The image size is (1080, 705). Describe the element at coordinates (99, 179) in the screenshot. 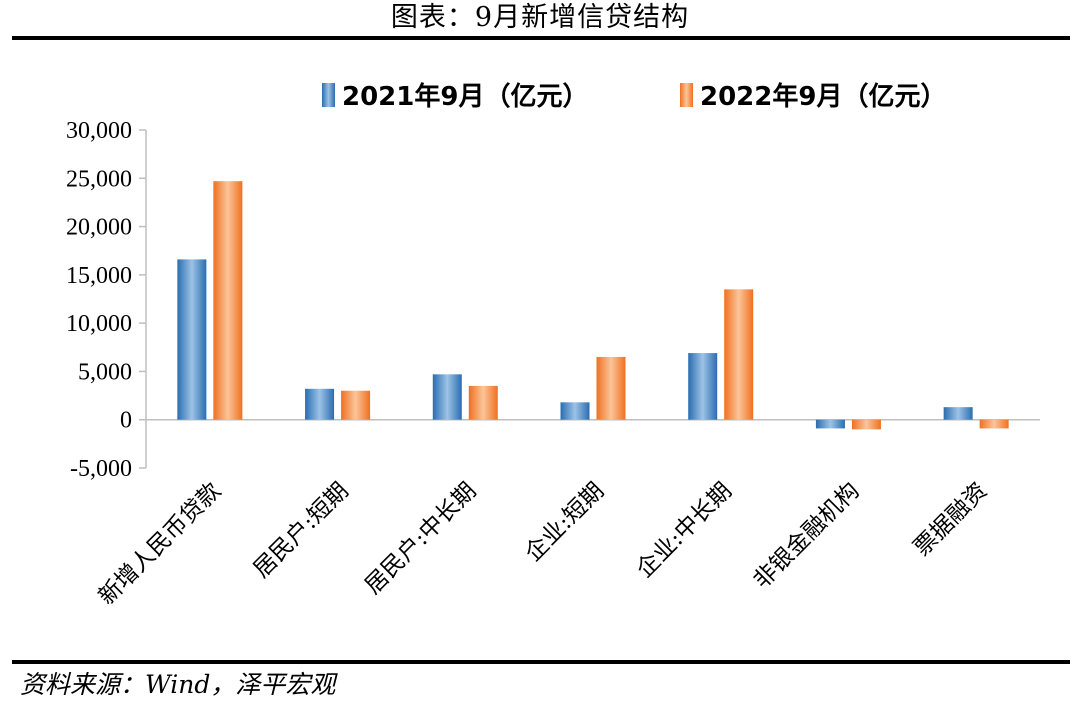

I see `y-tick-label: 25,000` at that location.